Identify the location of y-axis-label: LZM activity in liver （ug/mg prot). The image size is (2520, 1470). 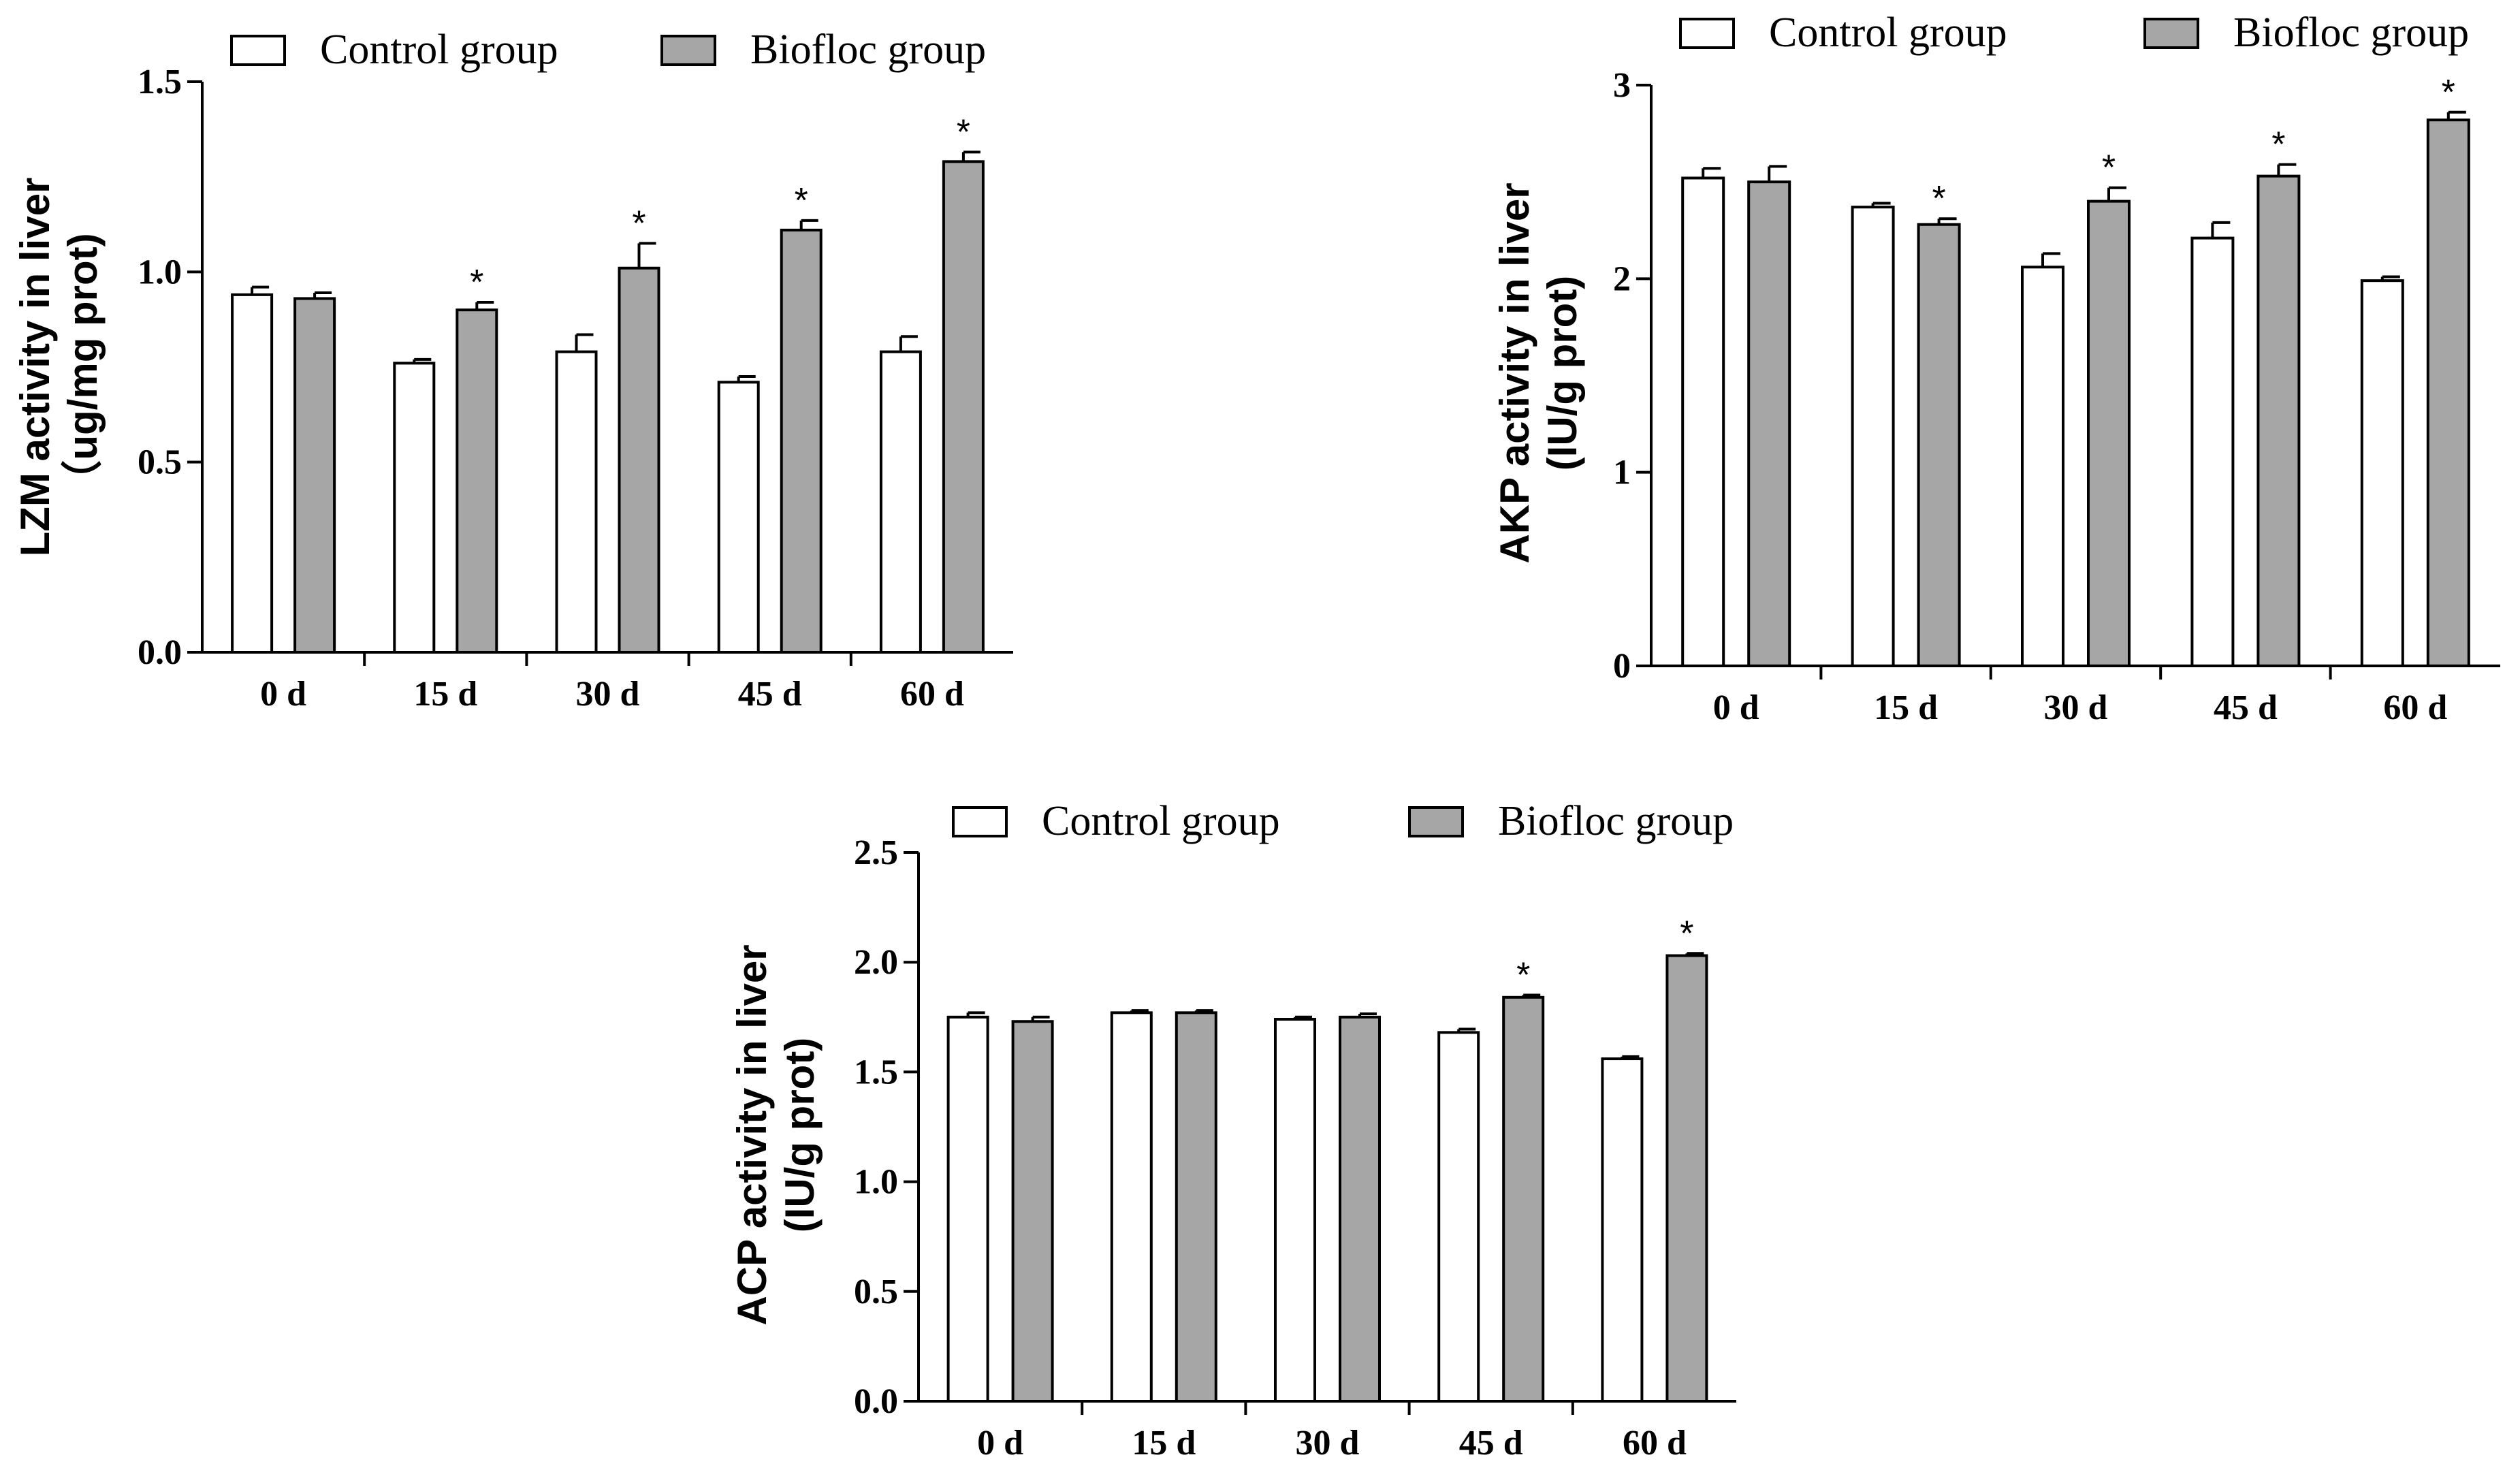
(59, 367).